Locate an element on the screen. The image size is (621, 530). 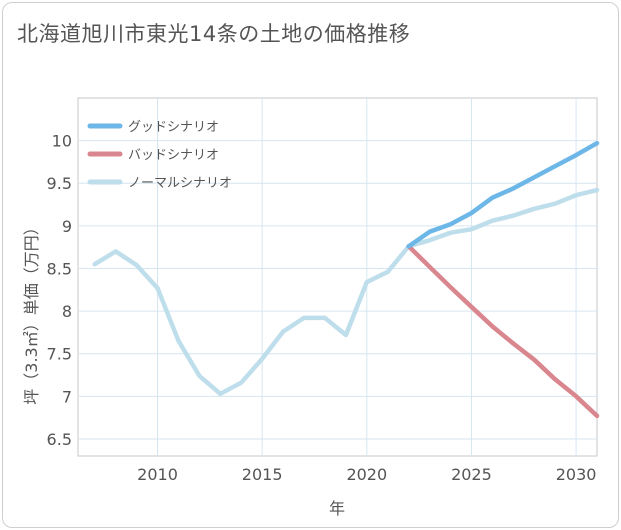
x-tick-label: 2010 is located at coordinates (157, 474).